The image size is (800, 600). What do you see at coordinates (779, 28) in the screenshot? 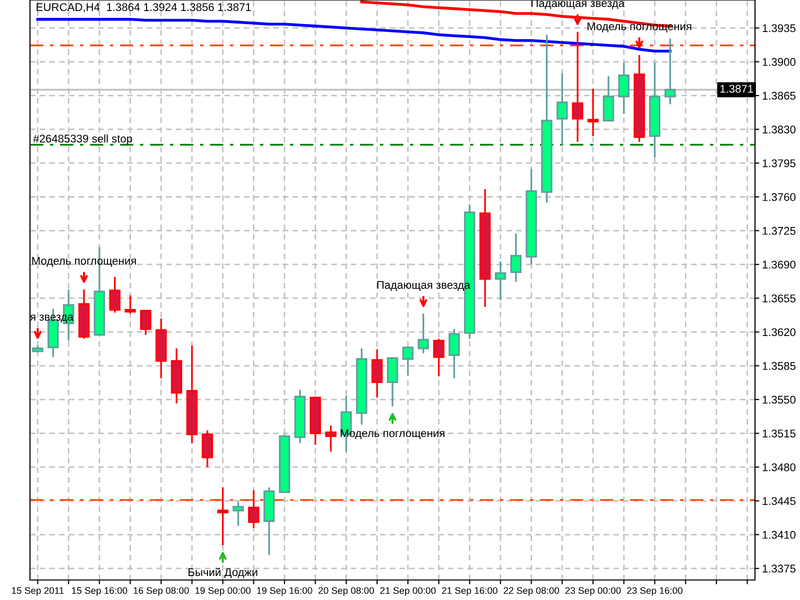
I see `y-tick-label: 1.3935` at bounding box center [779, 28].